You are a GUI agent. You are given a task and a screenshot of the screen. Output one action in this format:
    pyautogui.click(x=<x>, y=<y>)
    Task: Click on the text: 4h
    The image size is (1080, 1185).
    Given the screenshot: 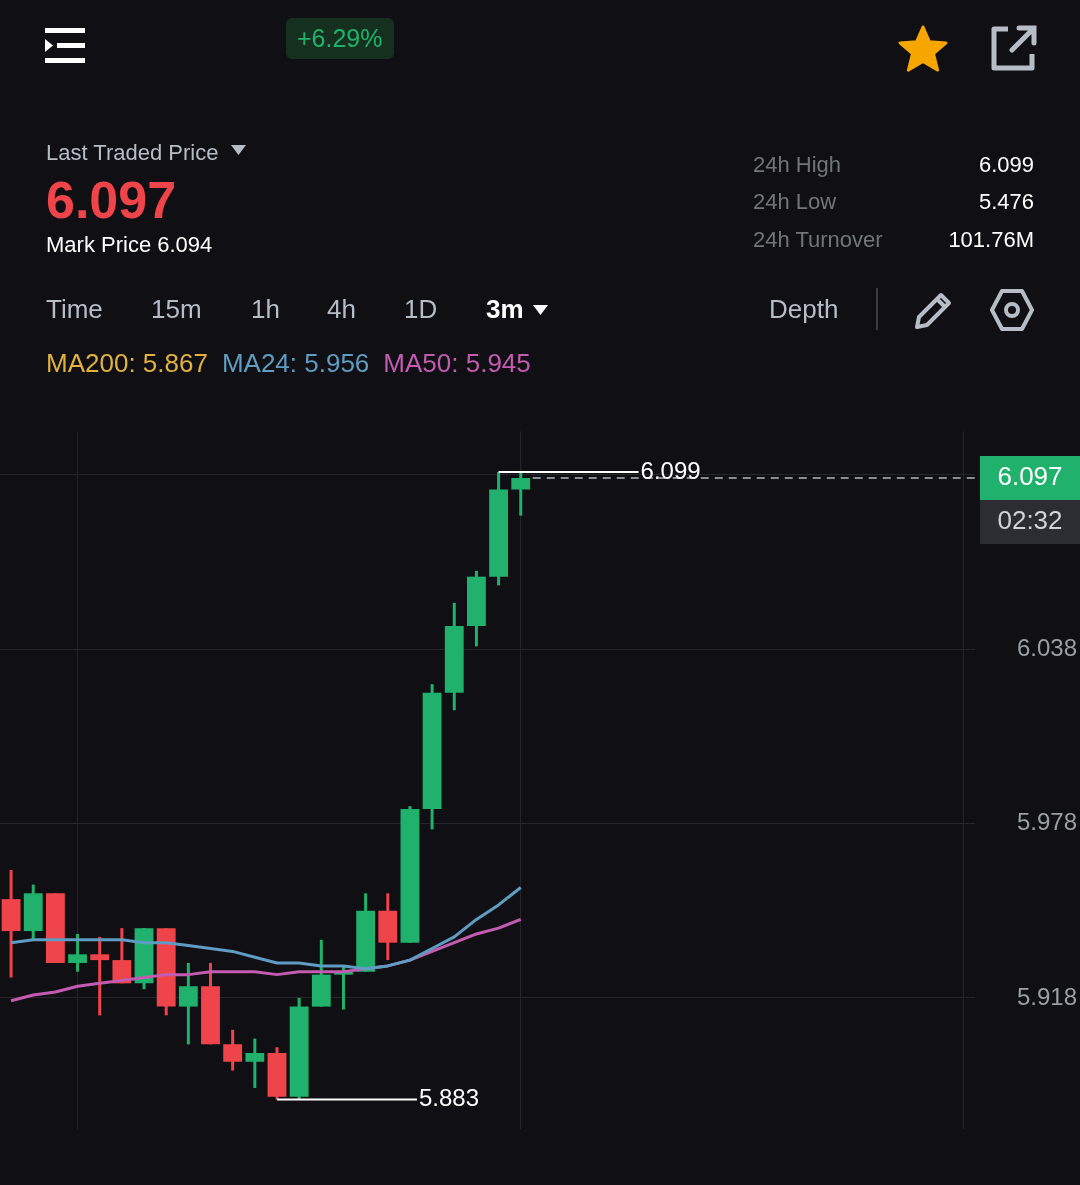 What is the action you would take?
    pyautogui.click(x=341, y=309)
    